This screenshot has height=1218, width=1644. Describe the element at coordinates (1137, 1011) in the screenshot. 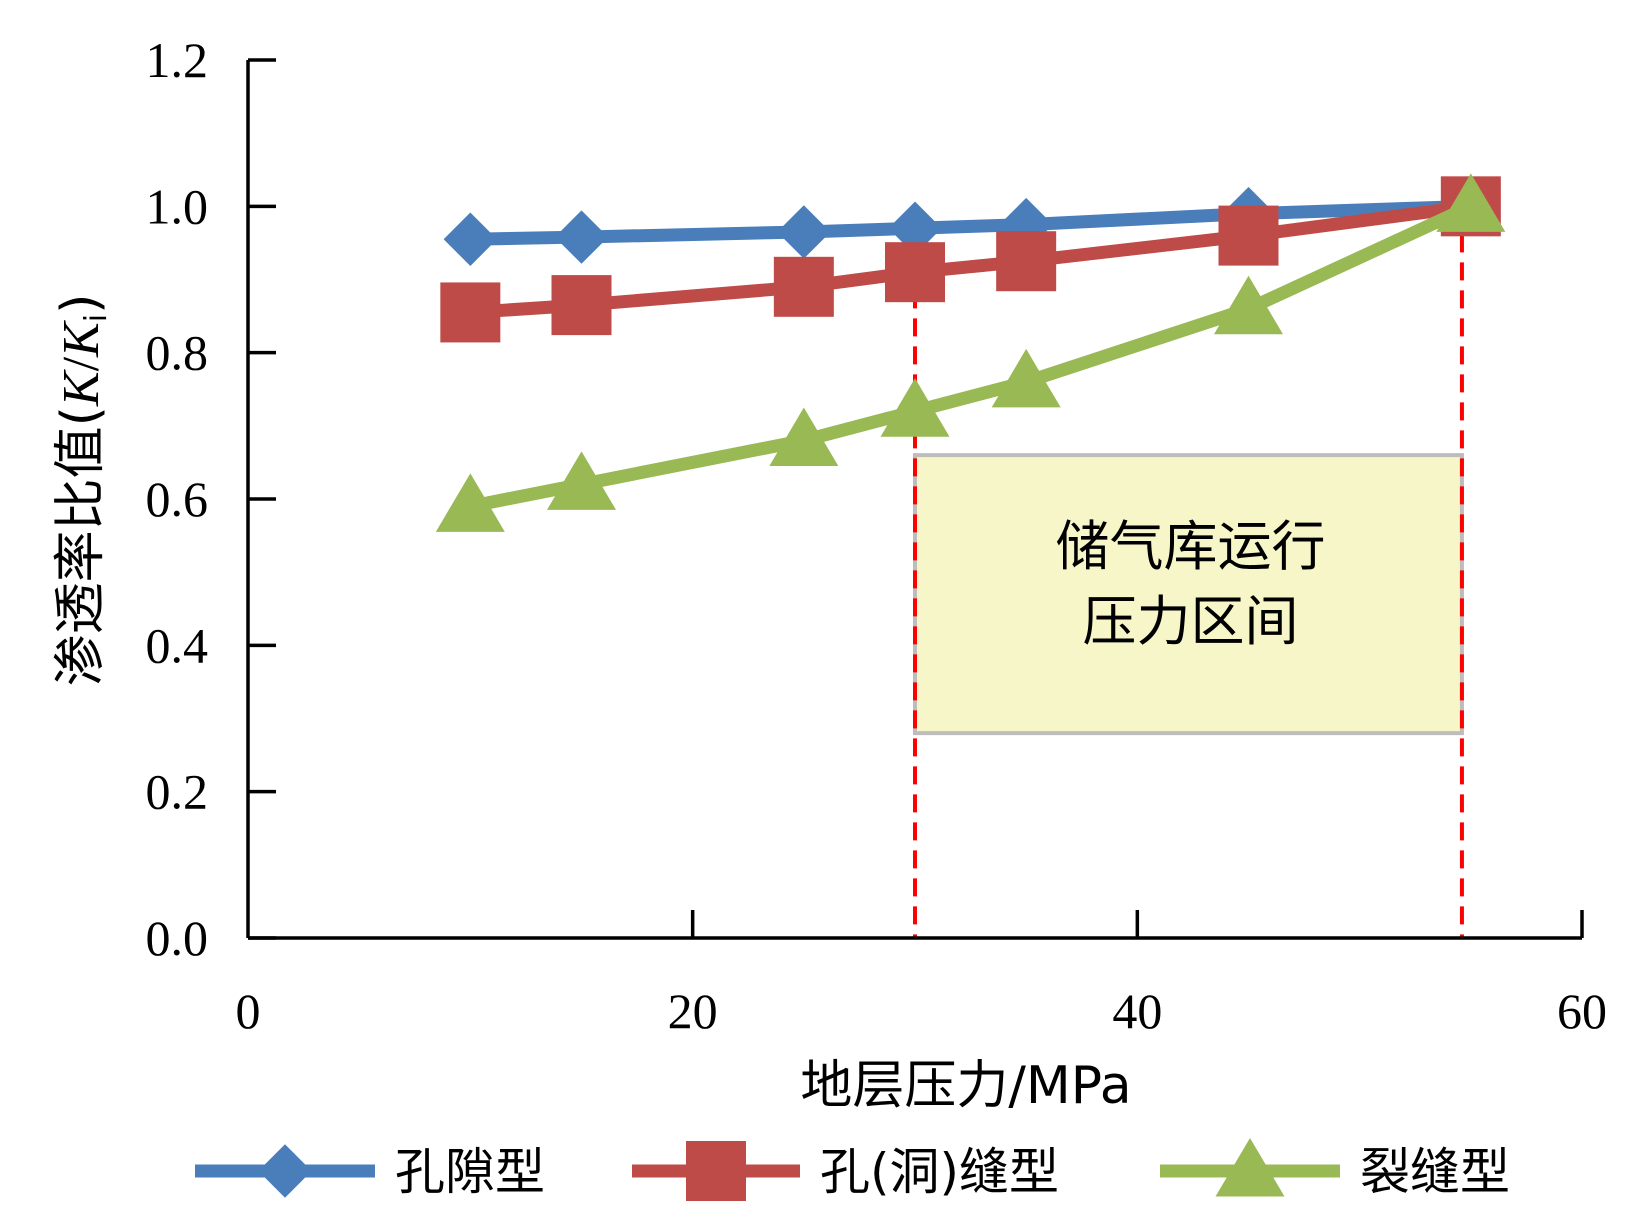

I see `x-tick-label: 40` at that location.